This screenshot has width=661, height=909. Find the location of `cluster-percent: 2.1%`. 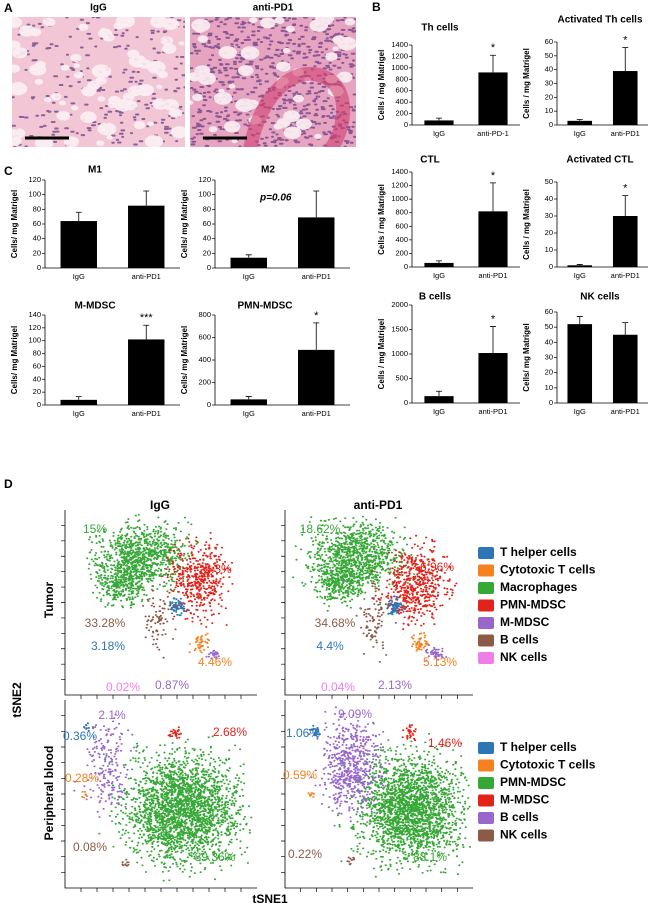

cluster-percent: 2.1% is located at coordinates (112, 715).